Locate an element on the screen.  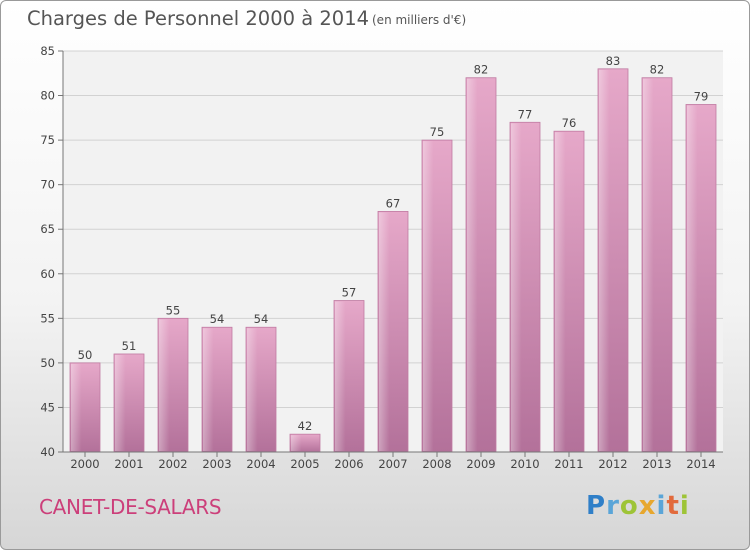
bar-value-label: 75 is located at coordinates (437, 132).